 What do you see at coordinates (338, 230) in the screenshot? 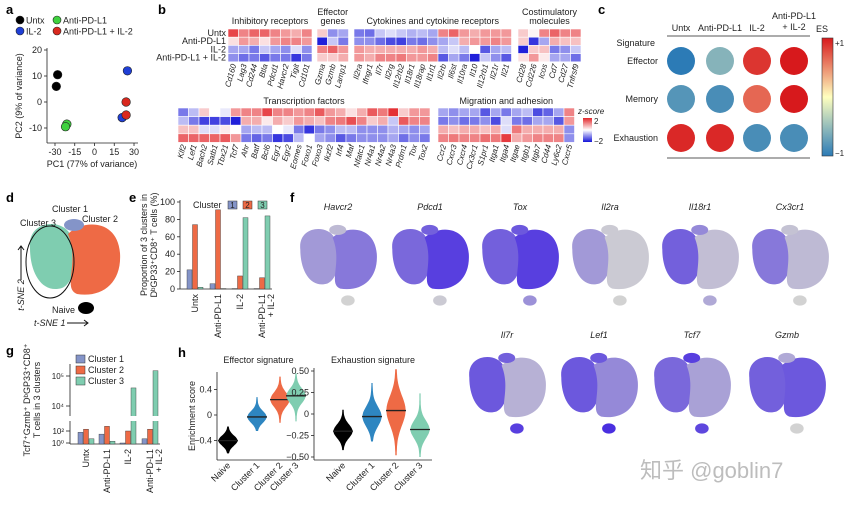
I see `cluster-1-region` at bounding box center [338, 230].